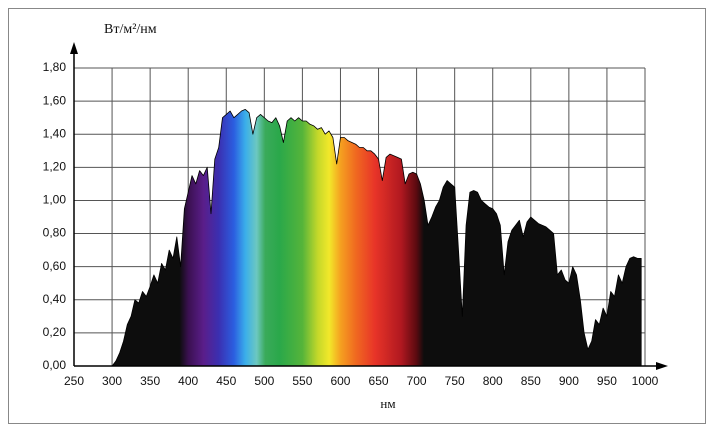 The height and width of the screenshot is (432, 714). What do you see at coordinates (662, 366) in the screenshot?
I see `x-axis-arrow` at bounding box center [662, 366].